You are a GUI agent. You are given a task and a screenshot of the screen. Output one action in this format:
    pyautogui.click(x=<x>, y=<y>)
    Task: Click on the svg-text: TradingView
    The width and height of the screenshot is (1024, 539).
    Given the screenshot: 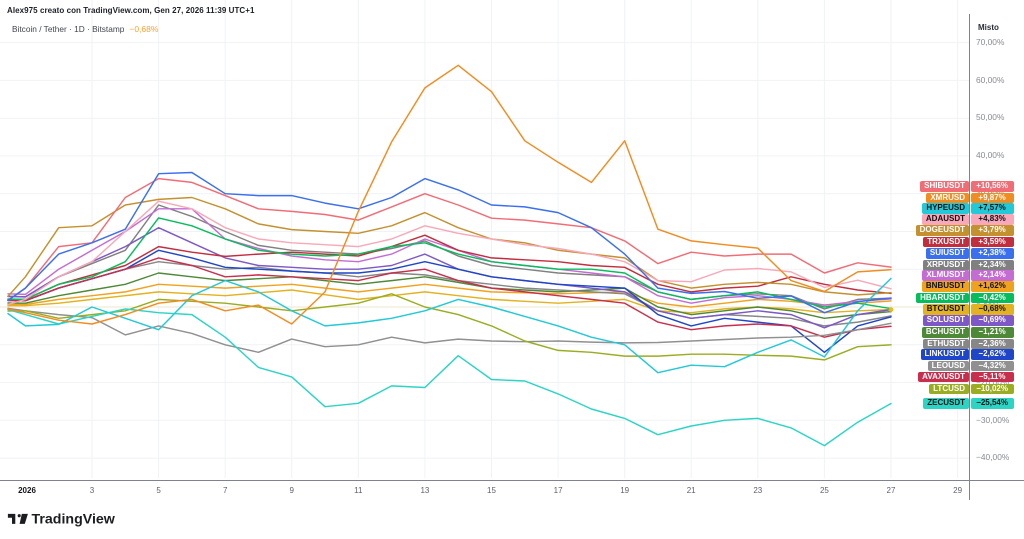 What is the action you would take?
    pyautogui.click(x=74, y=519)
    